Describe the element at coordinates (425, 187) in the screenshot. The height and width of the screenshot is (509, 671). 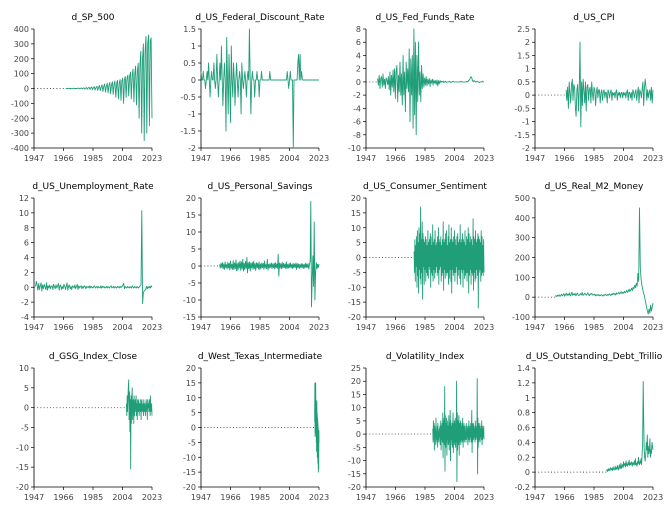
I see `chart-title: d_US_Consumer_Sentiment` at that location.